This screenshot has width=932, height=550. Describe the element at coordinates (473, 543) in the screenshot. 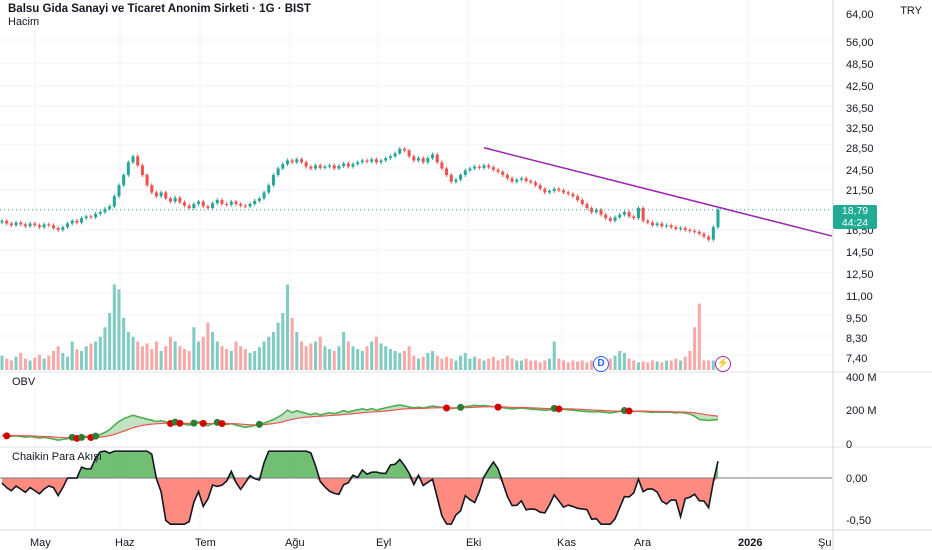

I see `time-axis-label: Eki` at that location.